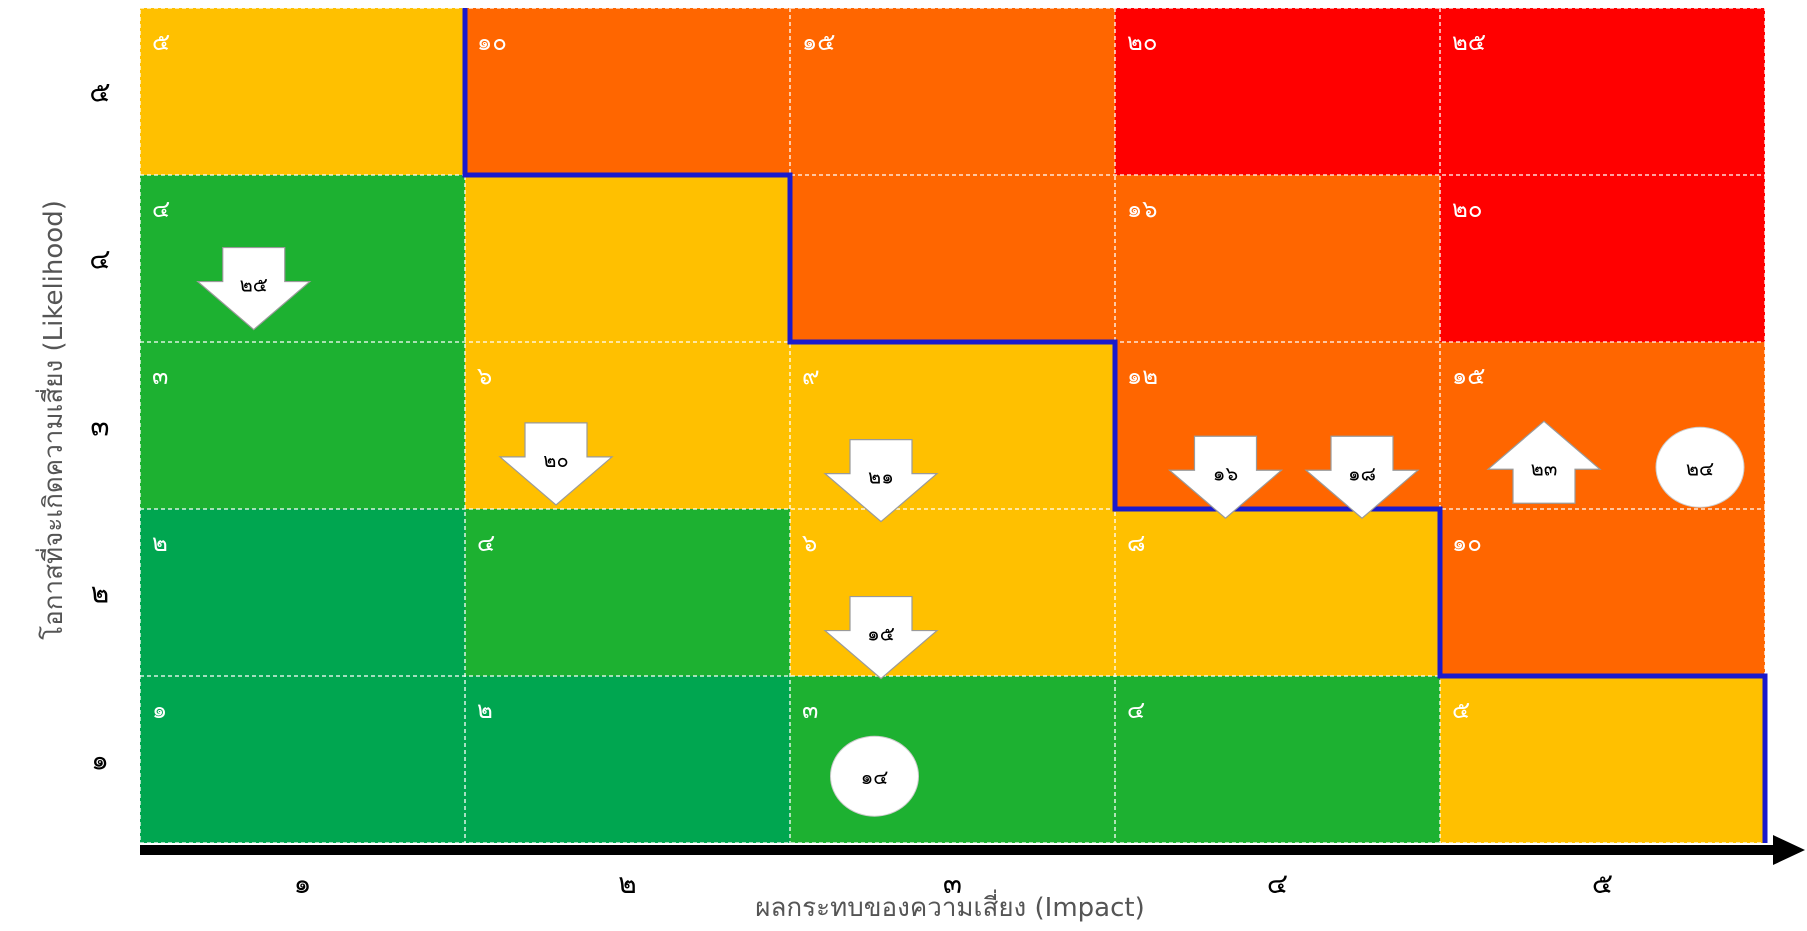  What do you see at coordinates (52, 420) in the screenshot?
I see `y-axis-label: โอกาสที่จะเกิดความเสี่ยง (Likelihood)` at bounding box center [52, 420].